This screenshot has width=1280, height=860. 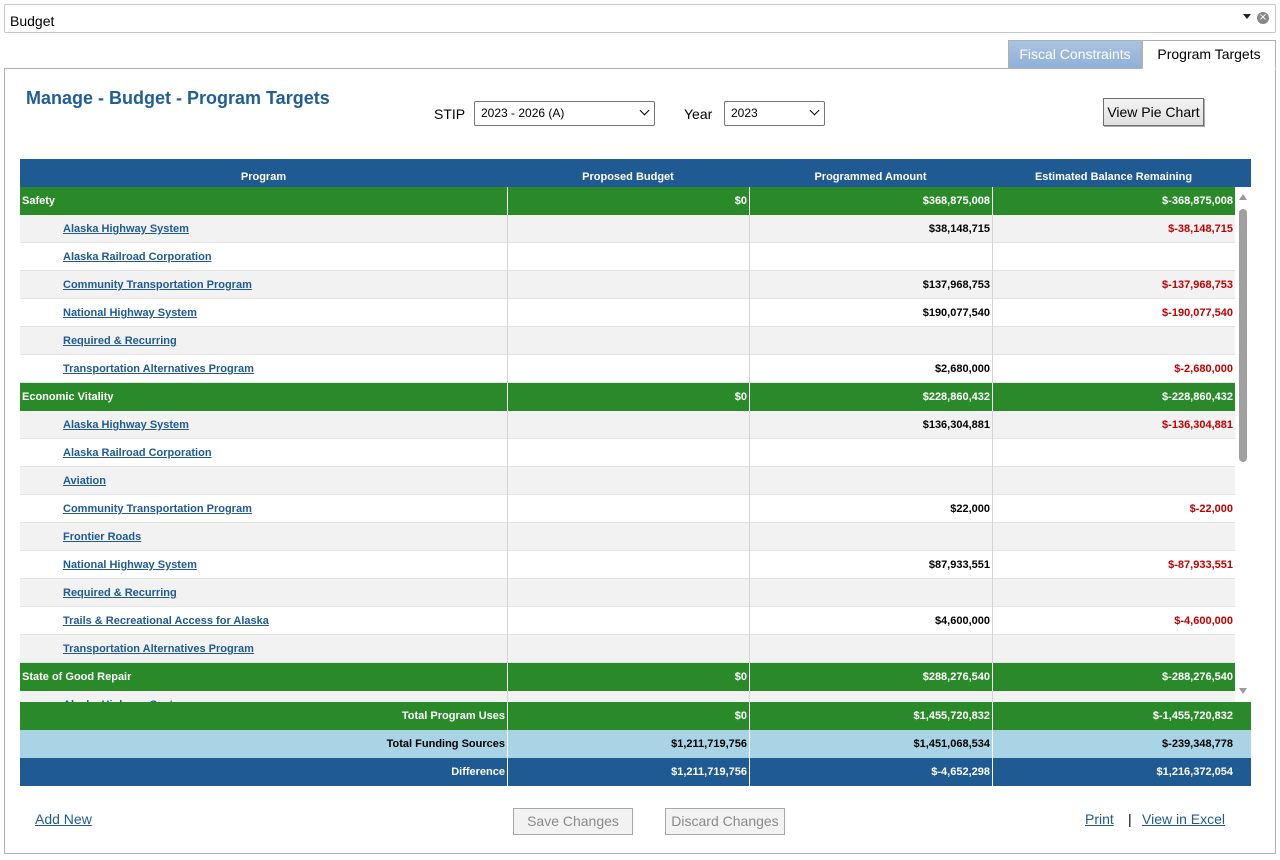 What do you see at coordinates (68, 397) in the screenshot?
I see `group-name: Economic Vitality` at bounding box center [68, 397].